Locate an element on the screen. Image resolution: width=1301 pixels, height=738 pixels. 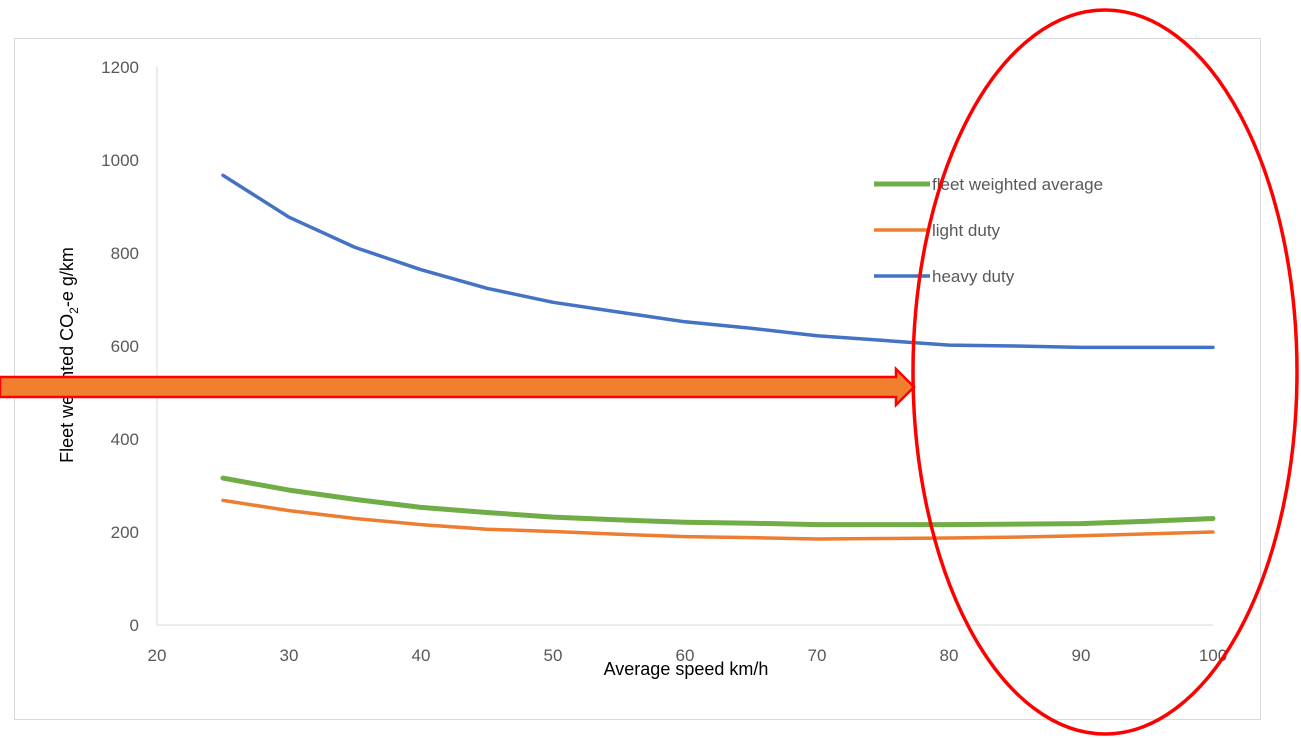
y-tick-label: 1000 is located at coordinates (120, 160).